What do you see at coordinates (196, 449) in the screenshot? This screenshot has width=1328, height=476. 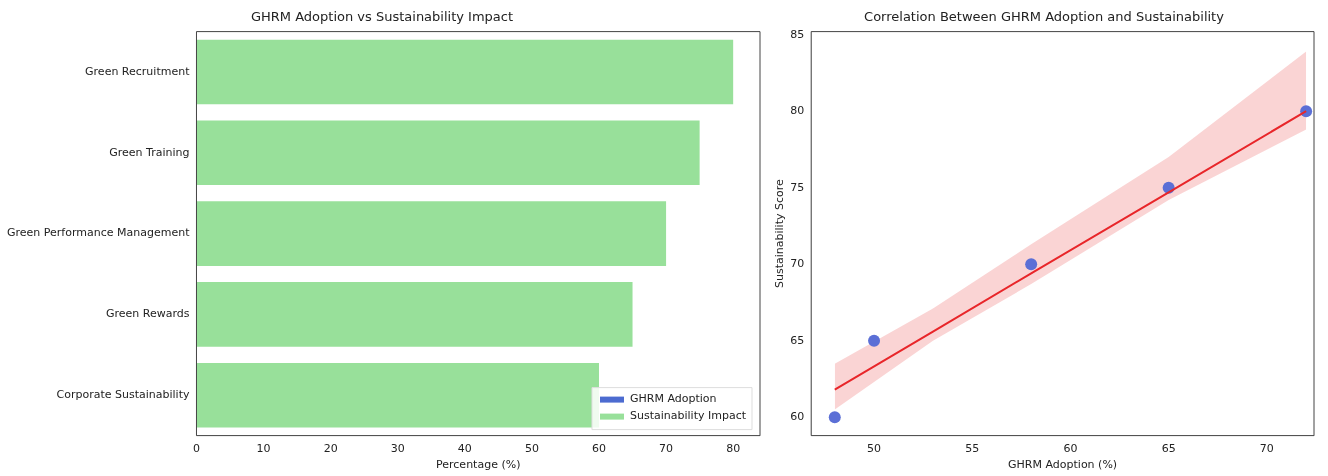 I see `x-tick-label: 0` at bounding box center [196, 449].